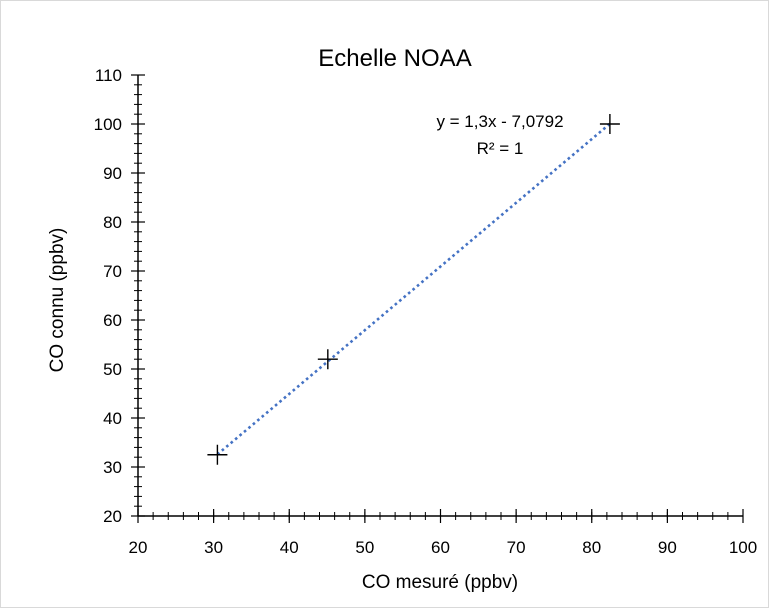  Describe the element at coordinates (500, 148) in the screenshot. I see `trendline-r-squared: R² = 1` at that location.